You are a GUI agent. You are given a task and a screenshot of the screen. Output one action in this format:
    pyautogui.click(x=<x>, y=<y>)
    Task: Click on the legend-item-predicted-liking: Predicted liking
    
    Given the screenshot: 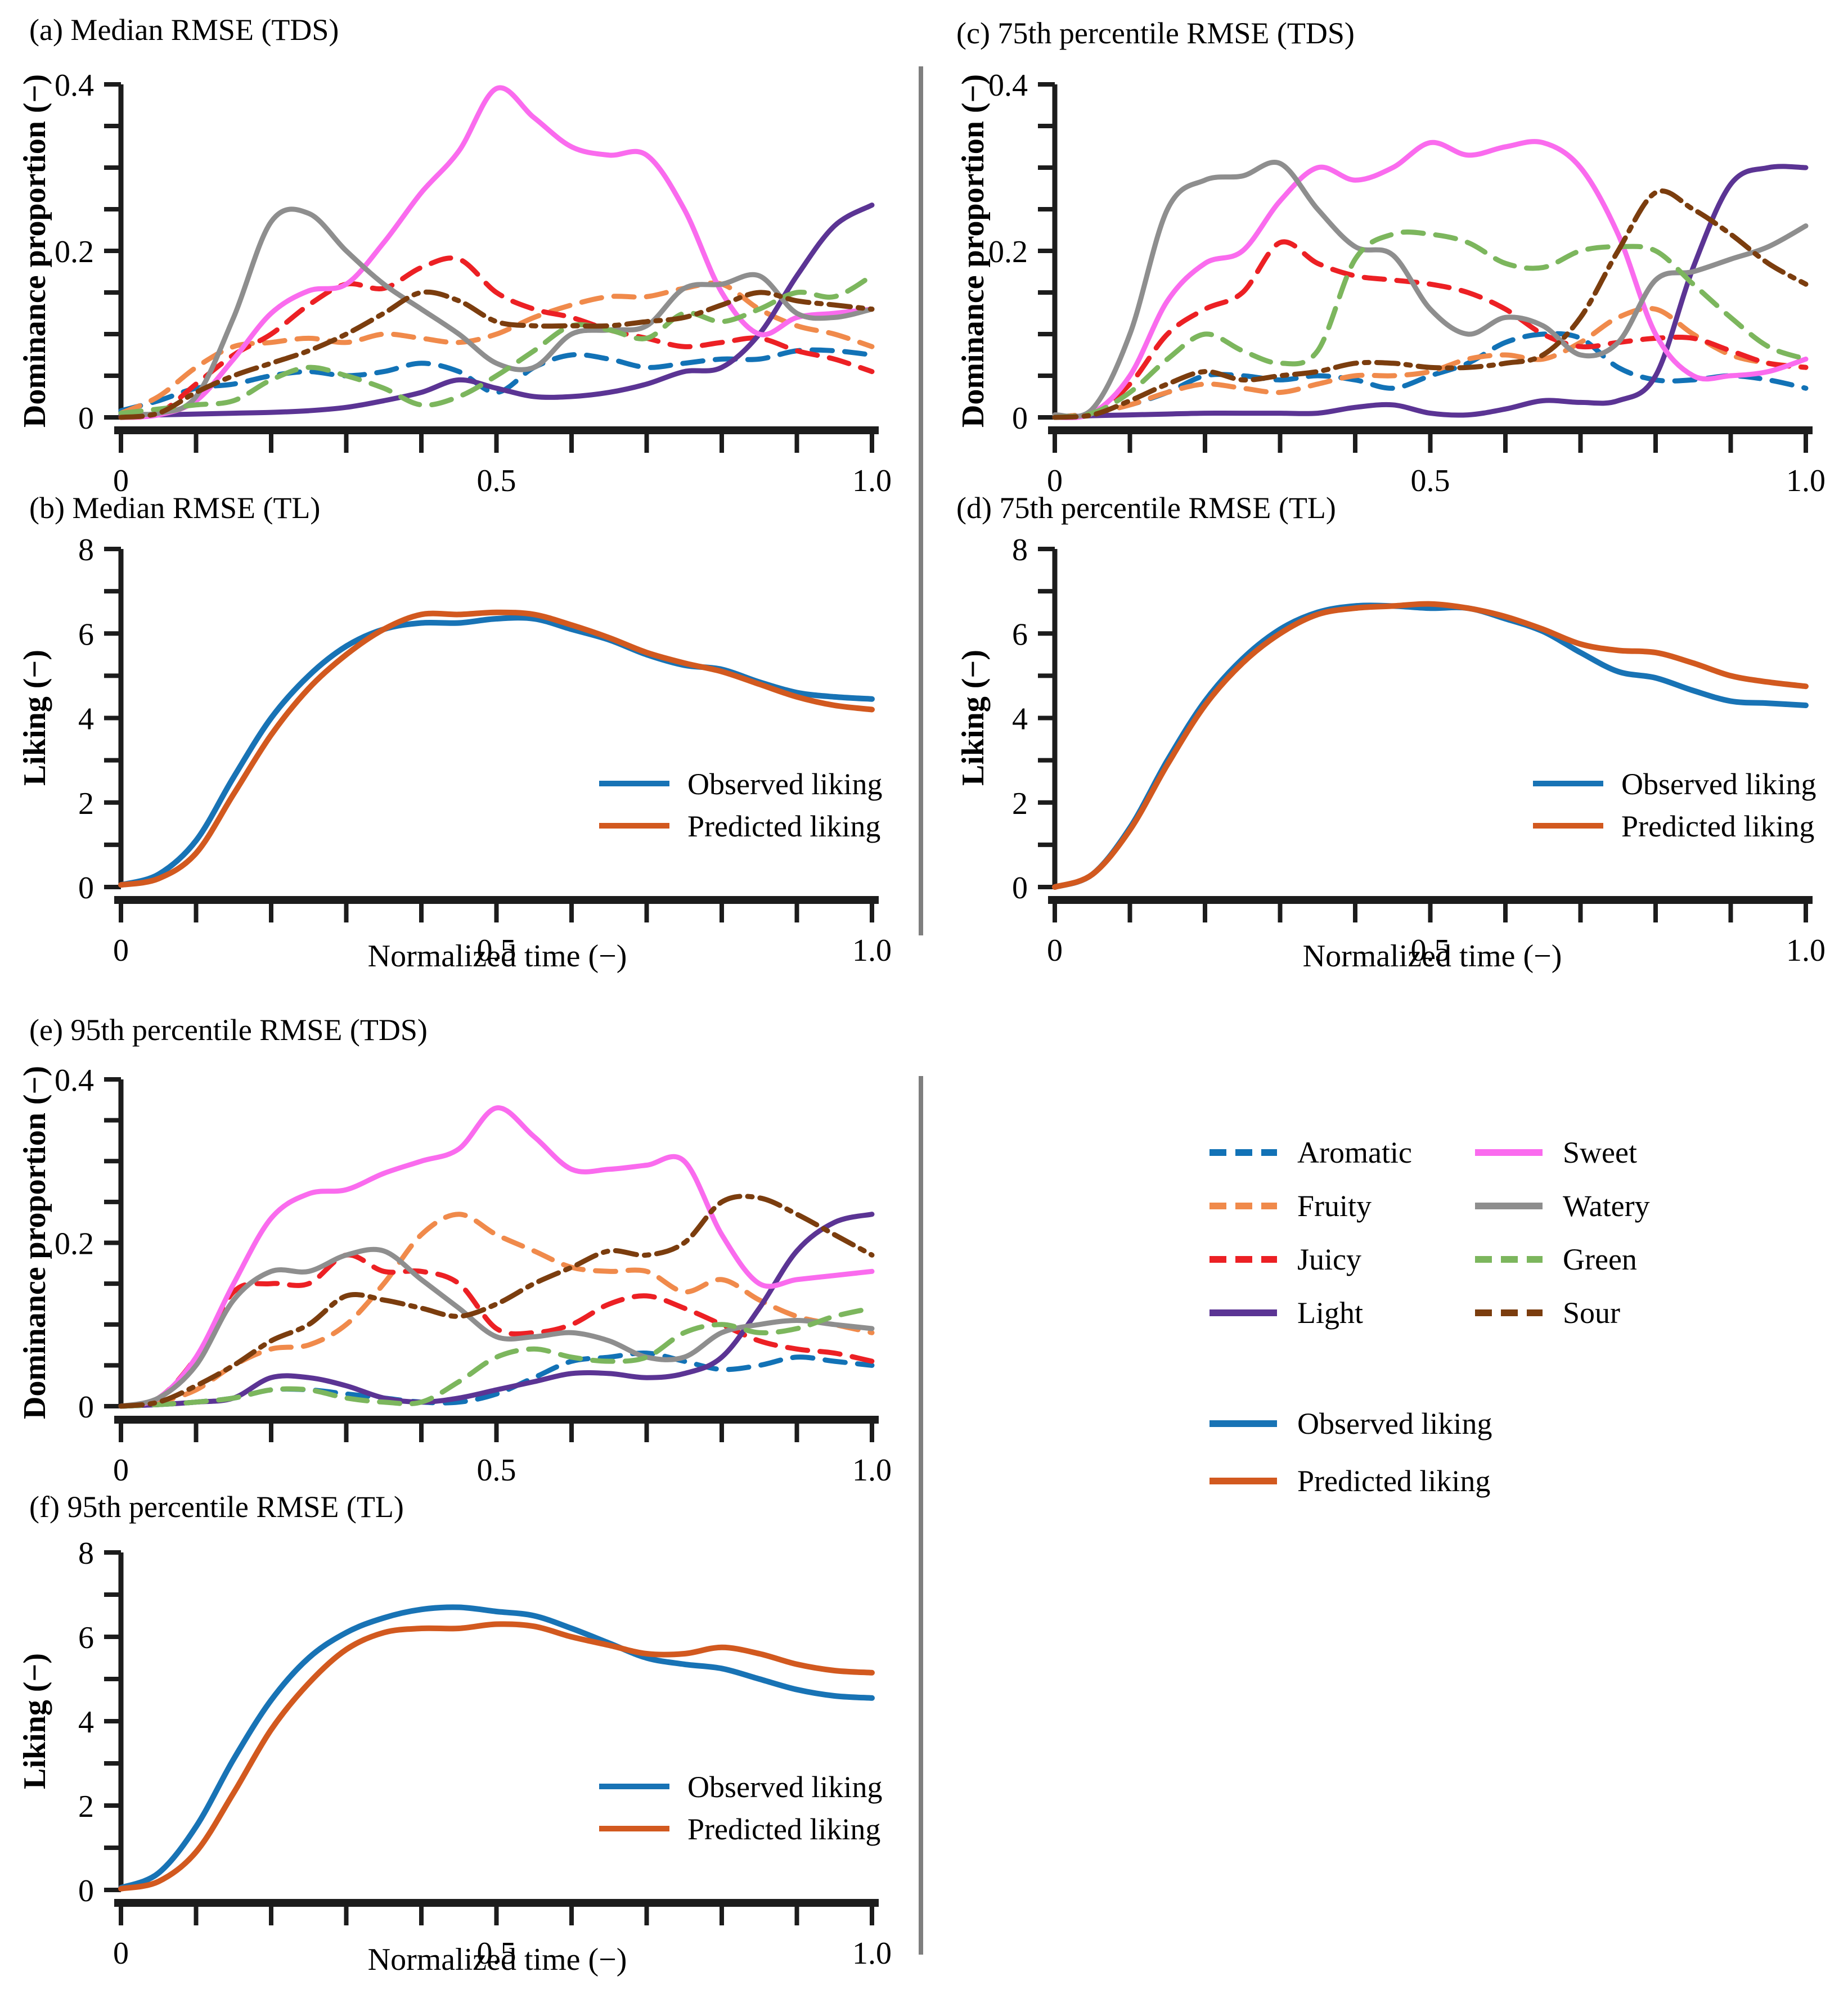 What is the action you would take?
    pyautogui.click(x=1349, y=1481)
    